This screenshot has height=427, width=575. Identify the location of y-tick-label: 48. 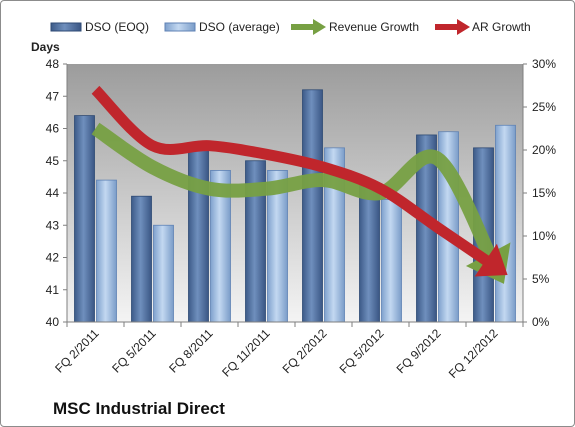
(53, 64).